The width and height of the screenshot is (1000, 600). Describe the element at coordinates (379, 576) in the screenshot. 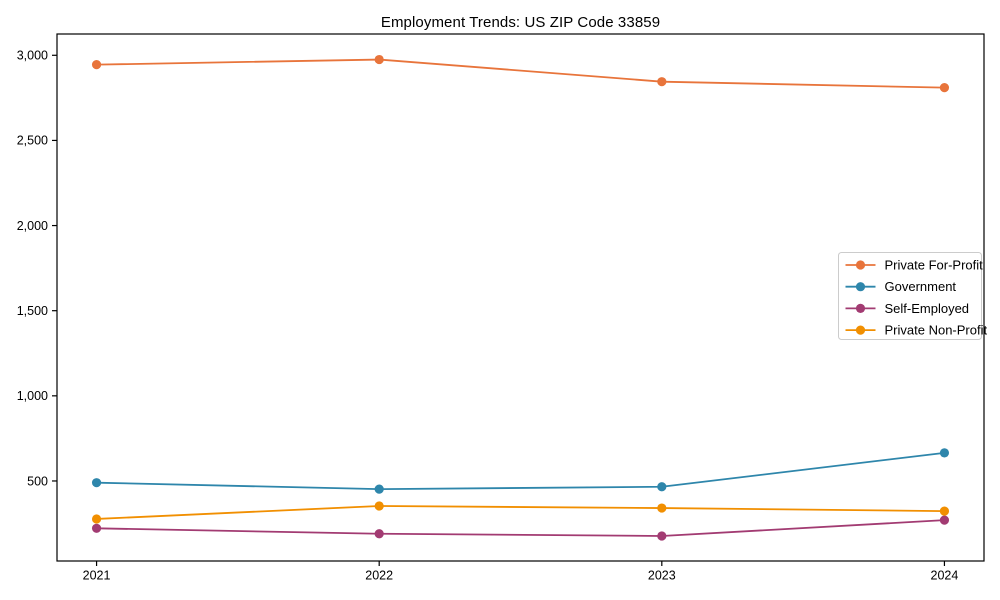

I see `x-tick-label: 2022` at that location.